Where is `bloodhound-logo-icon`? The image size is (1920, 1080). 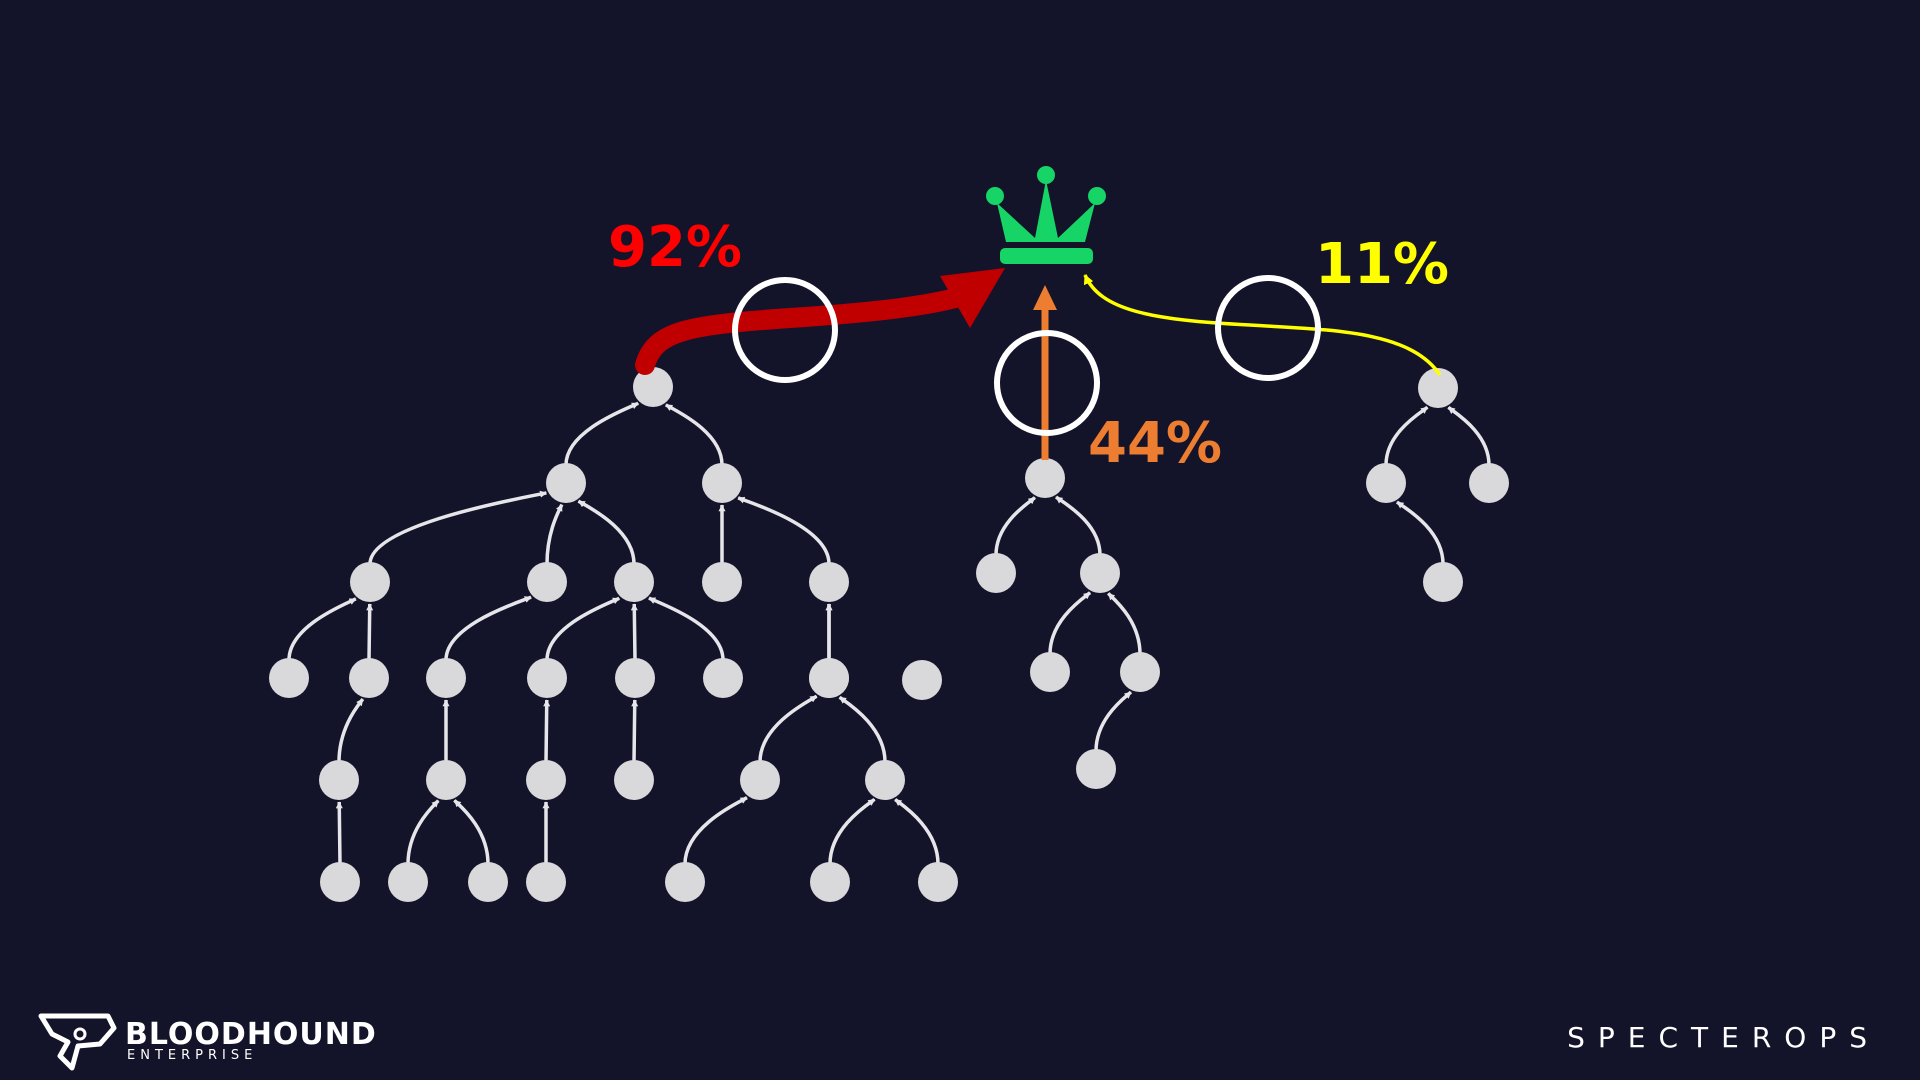
bloodhound-logo-icon is located at coordinates (77, 1042).